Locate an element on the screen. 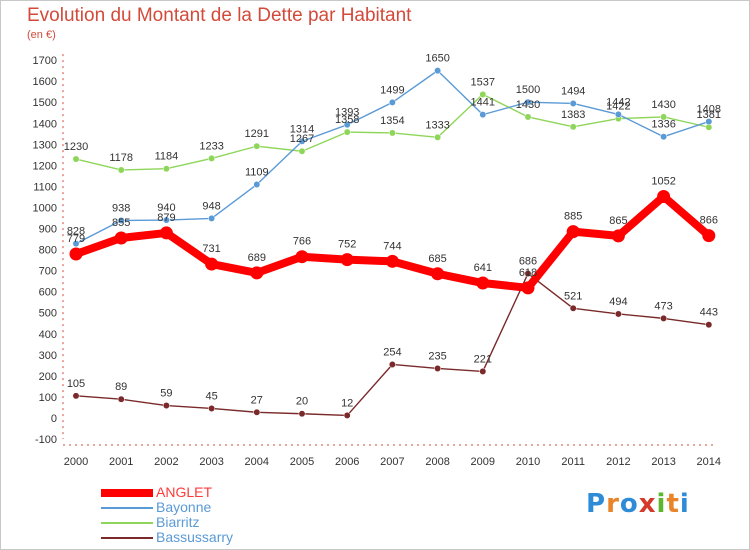 The width and height of the screenshot is (750, 550). data-label: 1354 is located at coordinates (392, 121).